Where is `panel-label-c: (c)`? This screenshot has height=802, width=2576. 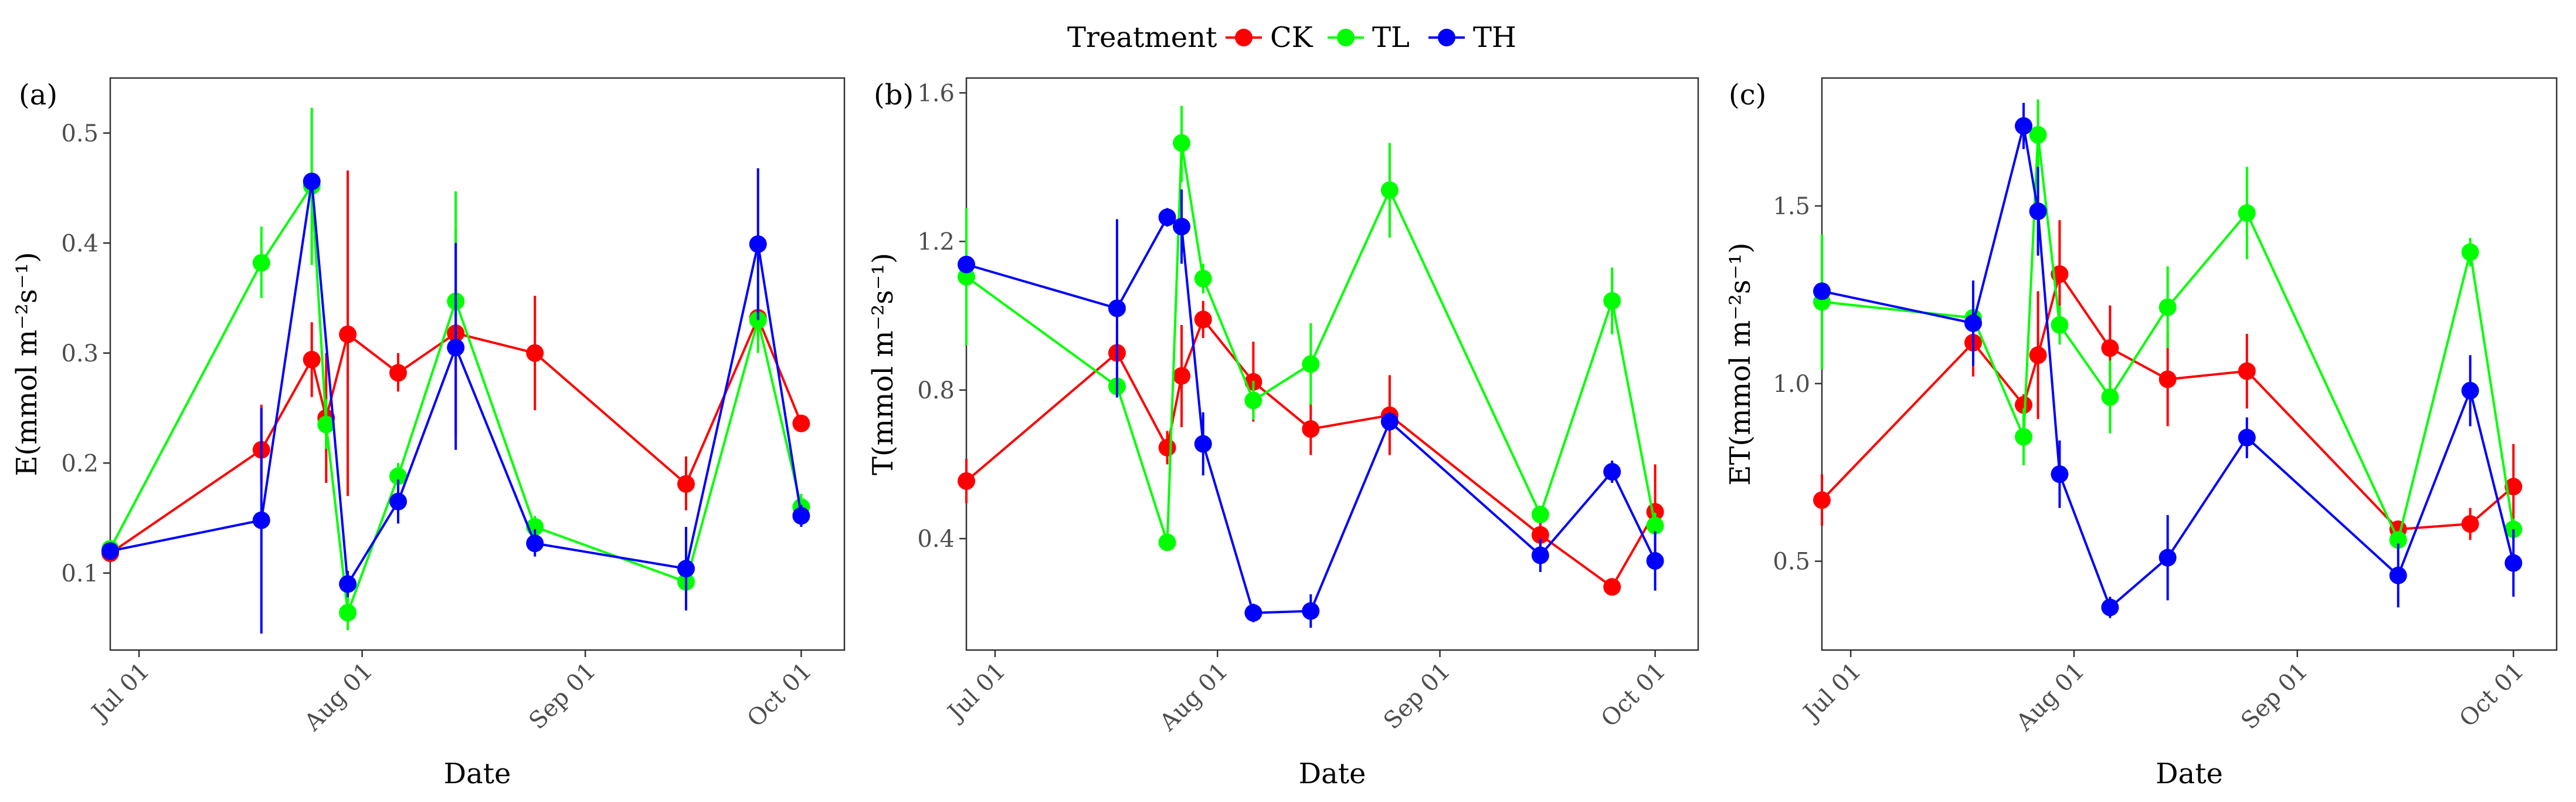 panel-label-c: (c) is located at coordinates (1747, 95).